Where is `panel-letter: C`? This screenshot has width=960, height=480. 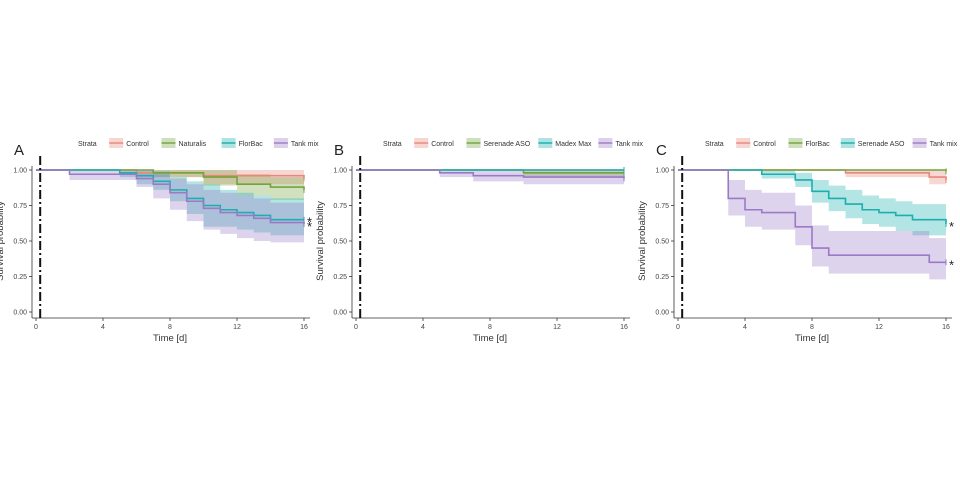
panel-letter: C is located at coordinates (661, 150).